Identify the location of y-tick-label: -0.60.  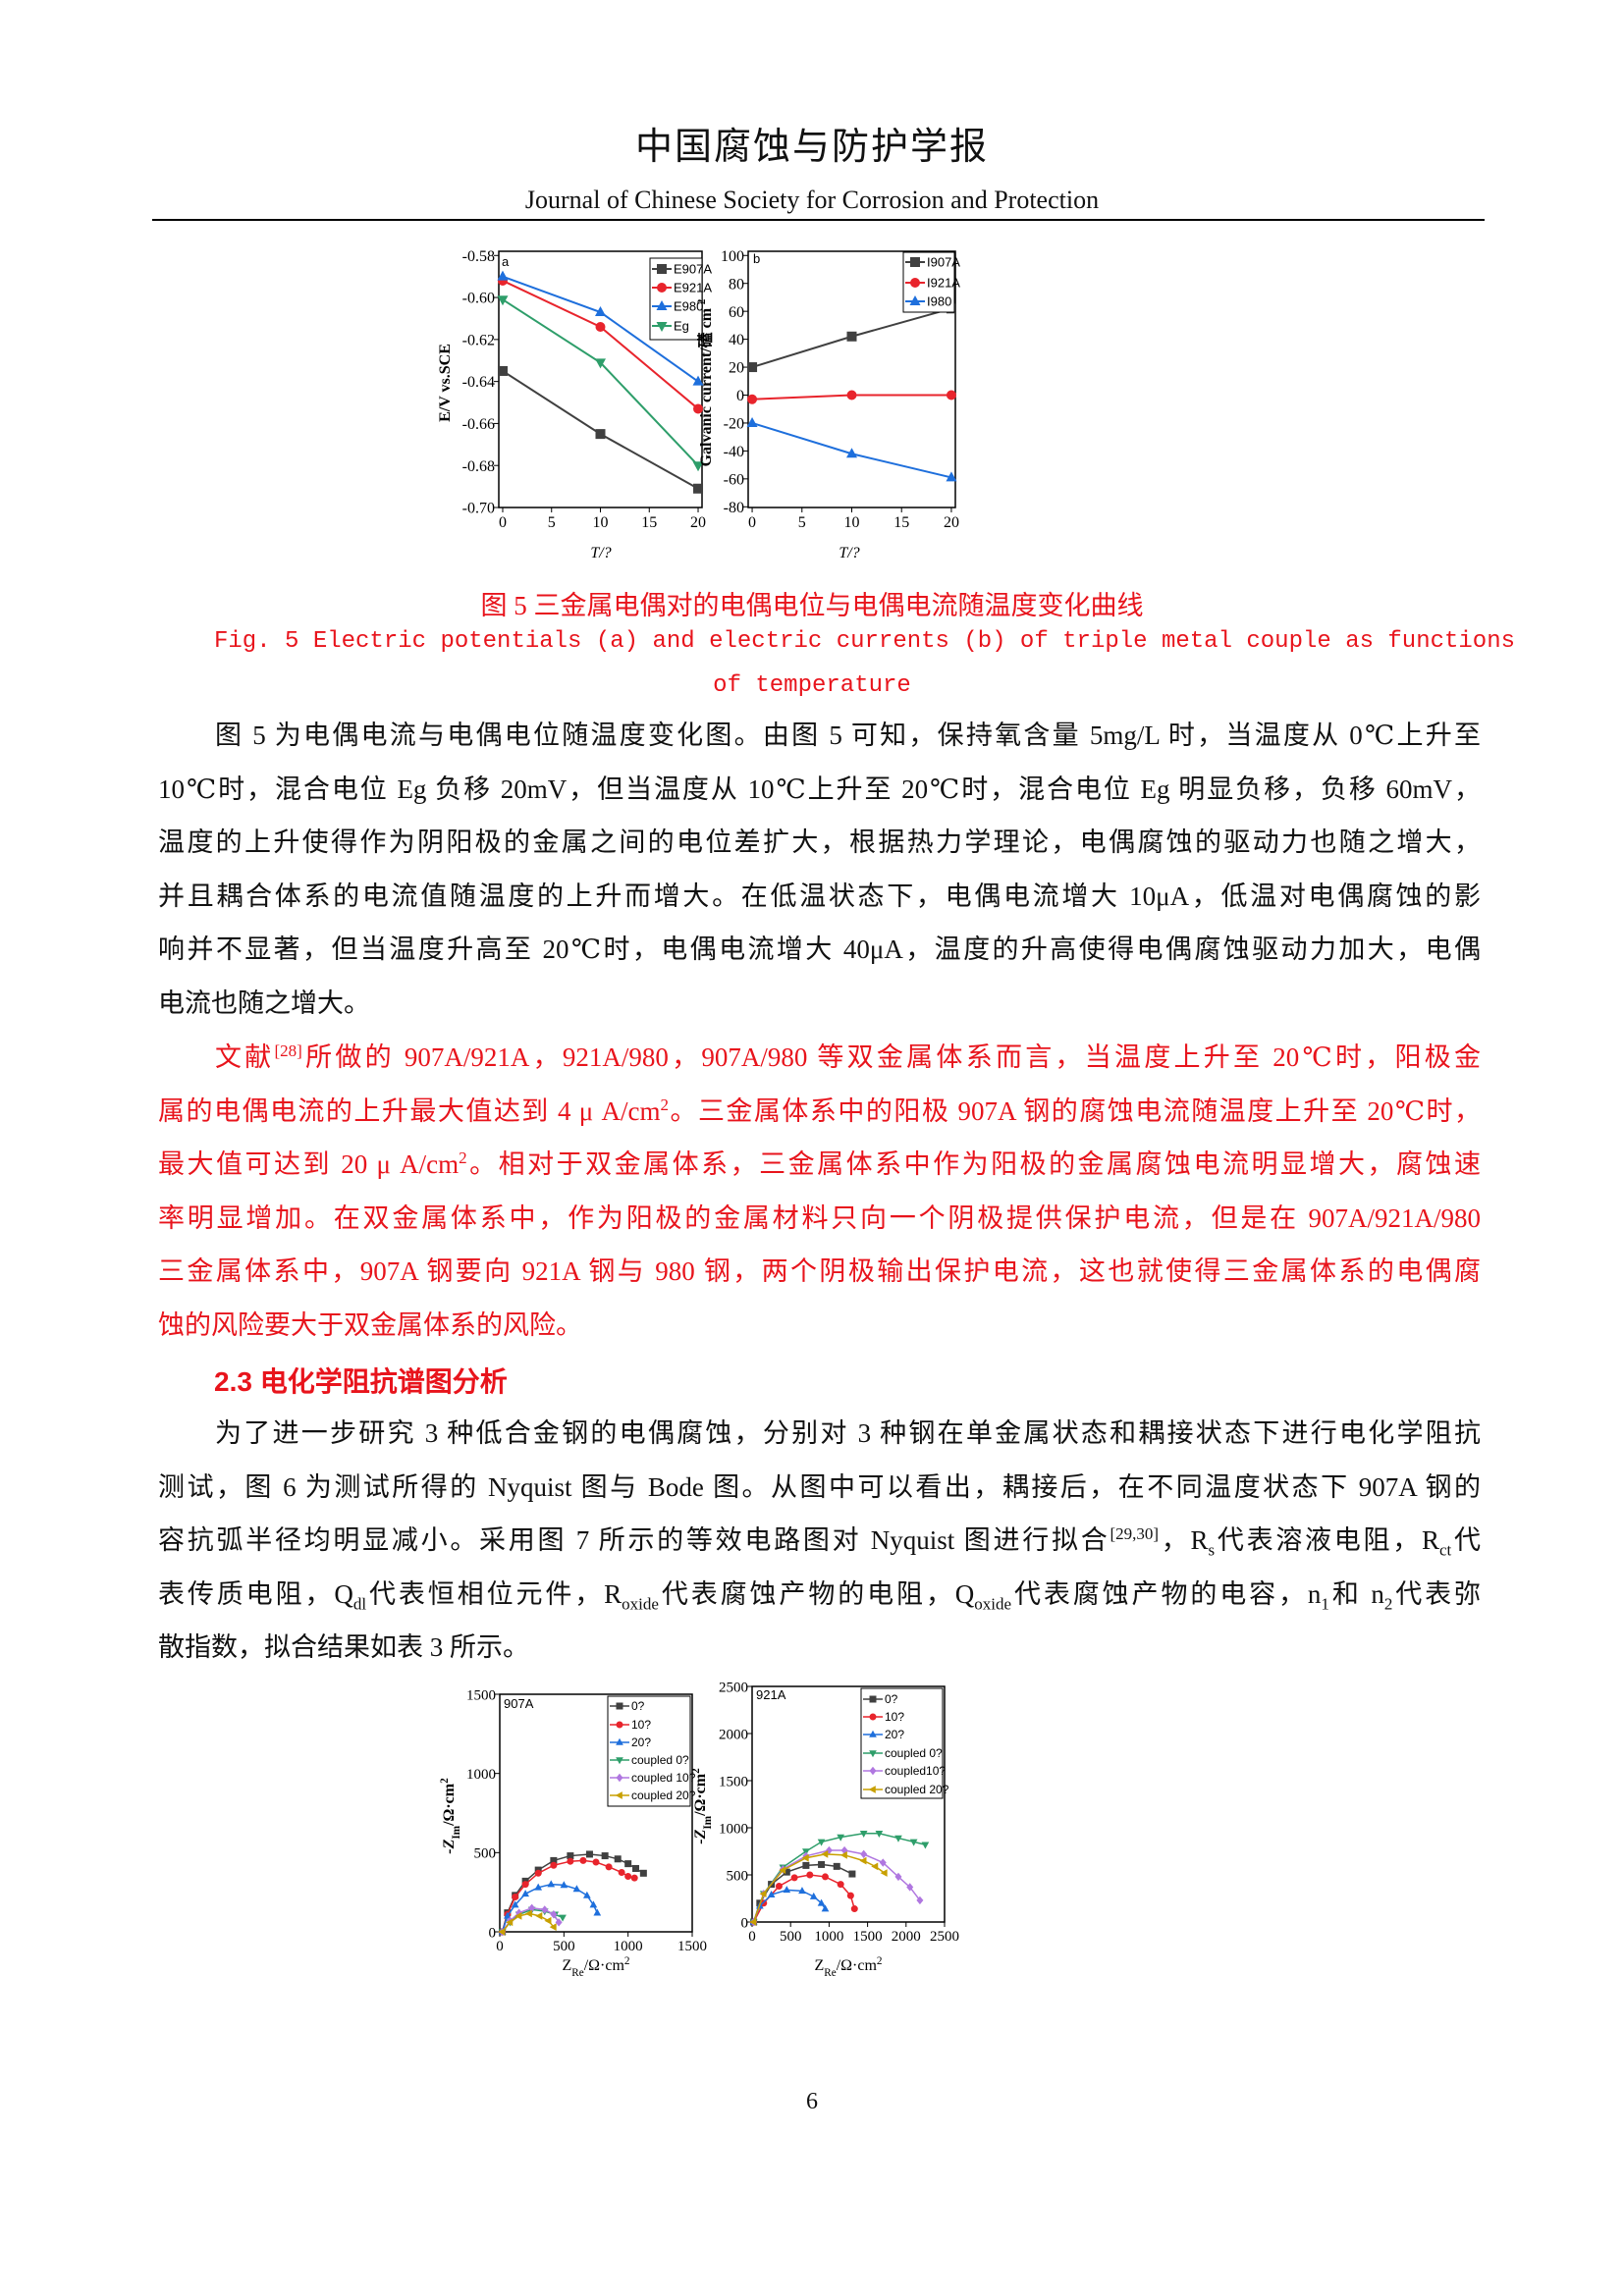
(478, 299).